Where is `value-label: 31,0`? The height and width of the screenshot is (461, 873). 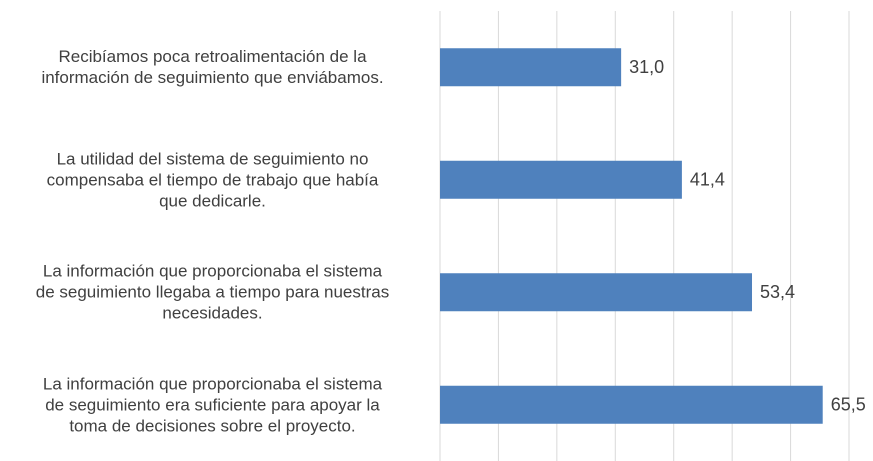 value-label: 31,0 is located at coordinates (646, 67).